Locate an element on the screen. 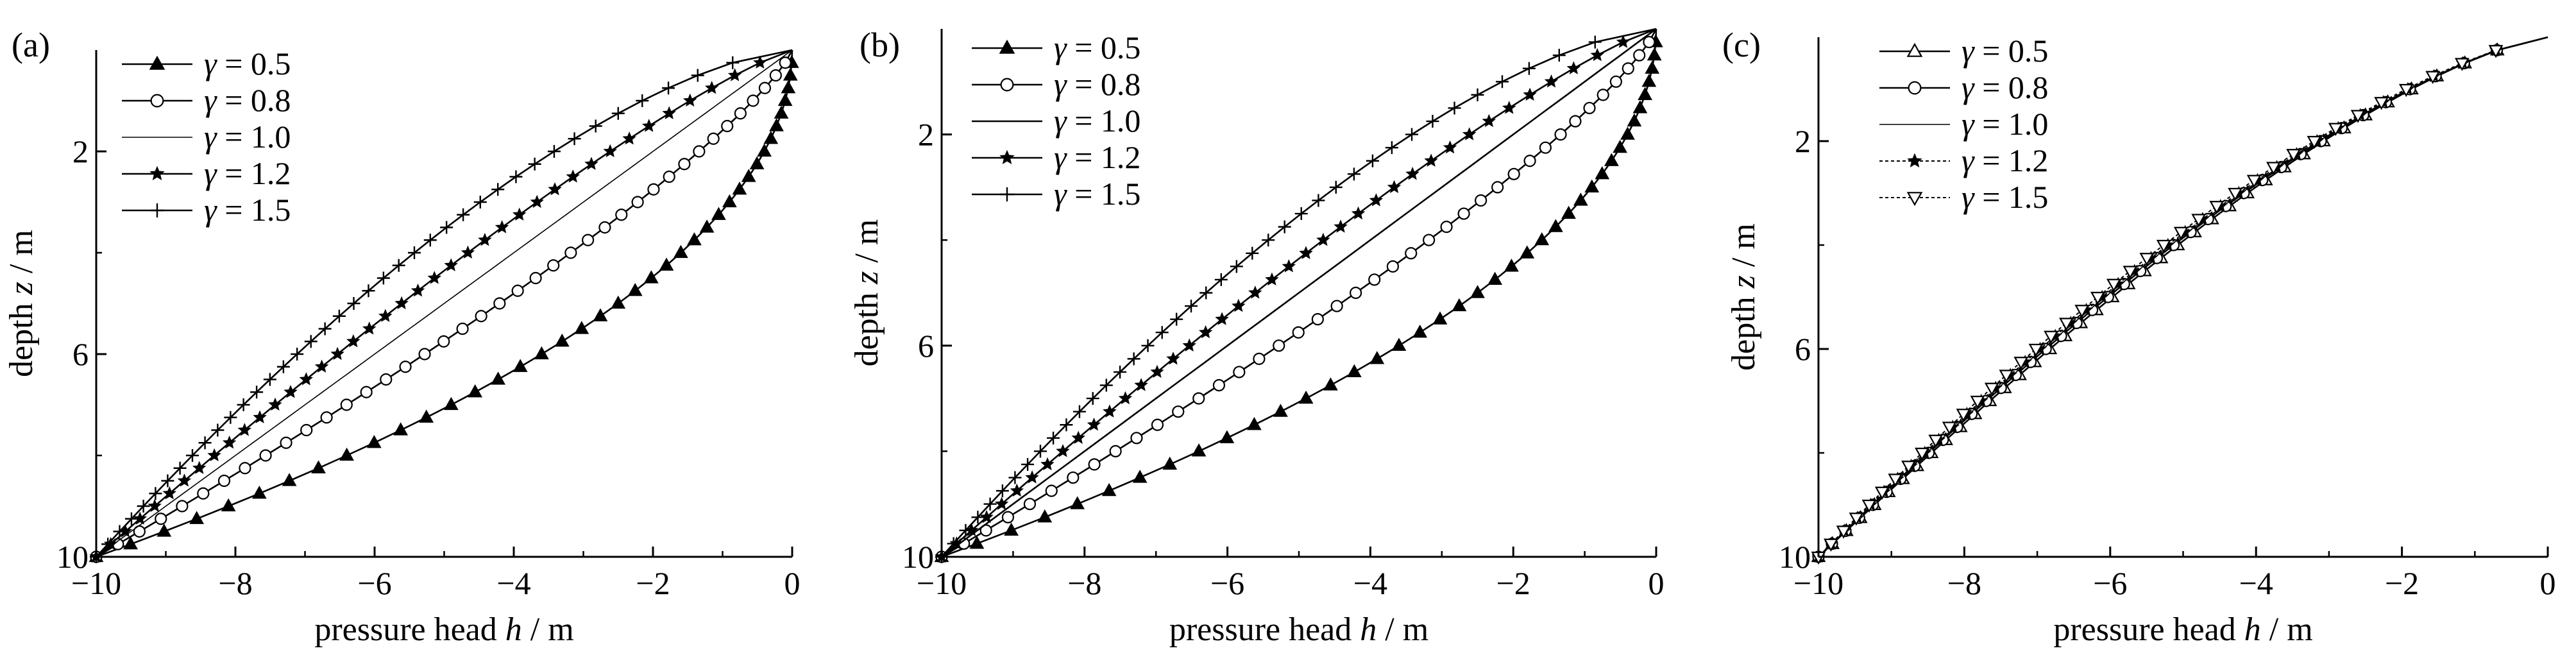 This screenshot has height=671, width=2576. y-axis-label: depth z / m is located at coordinates (867, 293).